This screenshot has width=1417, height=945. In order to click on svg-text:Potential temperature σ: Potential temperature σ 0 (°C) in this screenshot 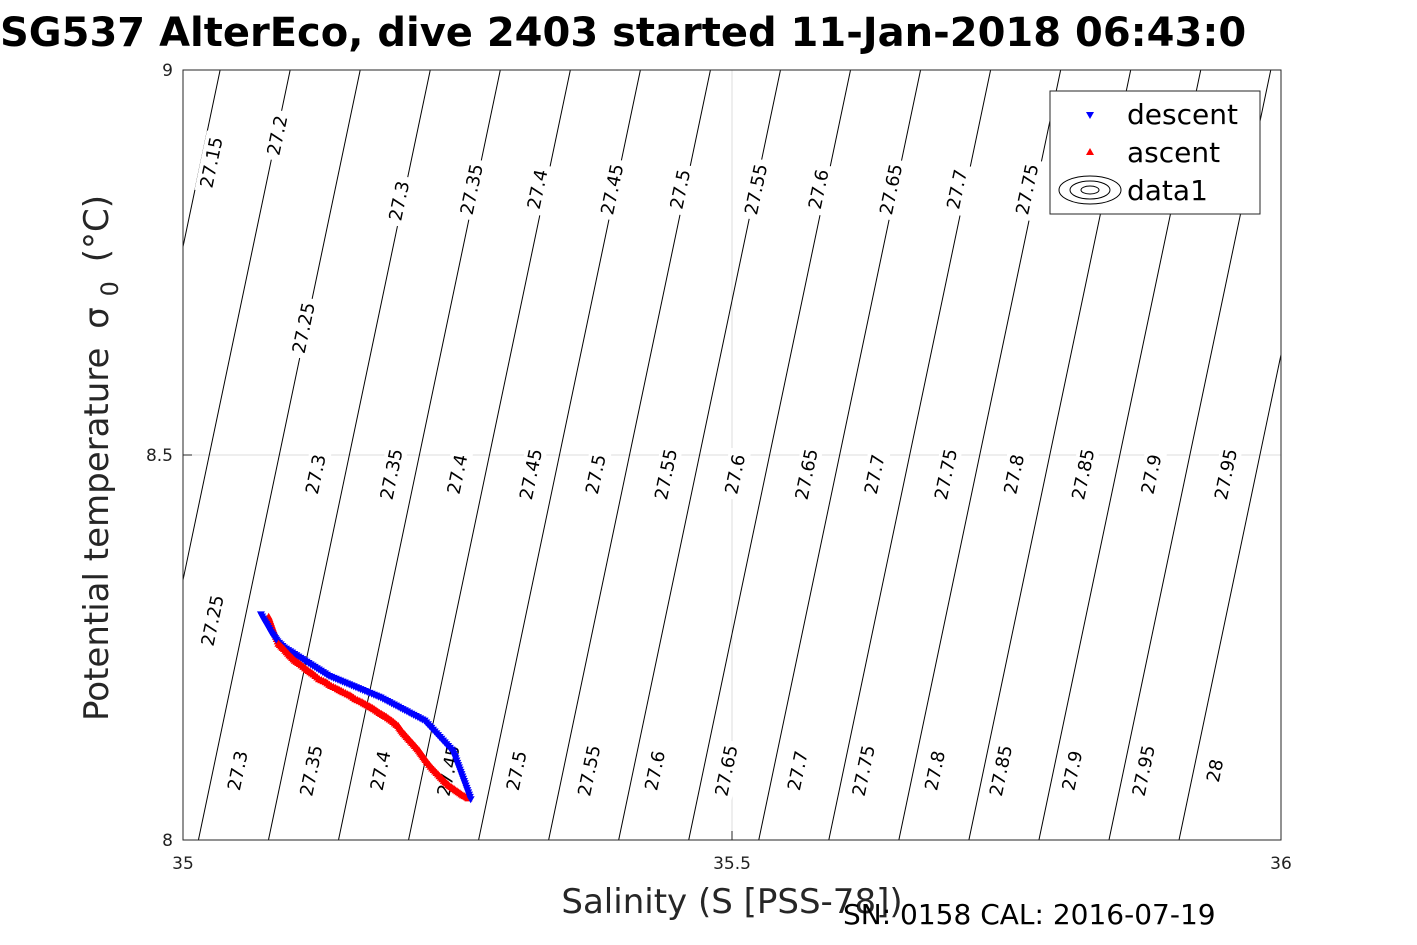, I will do `click(102, 458)`.